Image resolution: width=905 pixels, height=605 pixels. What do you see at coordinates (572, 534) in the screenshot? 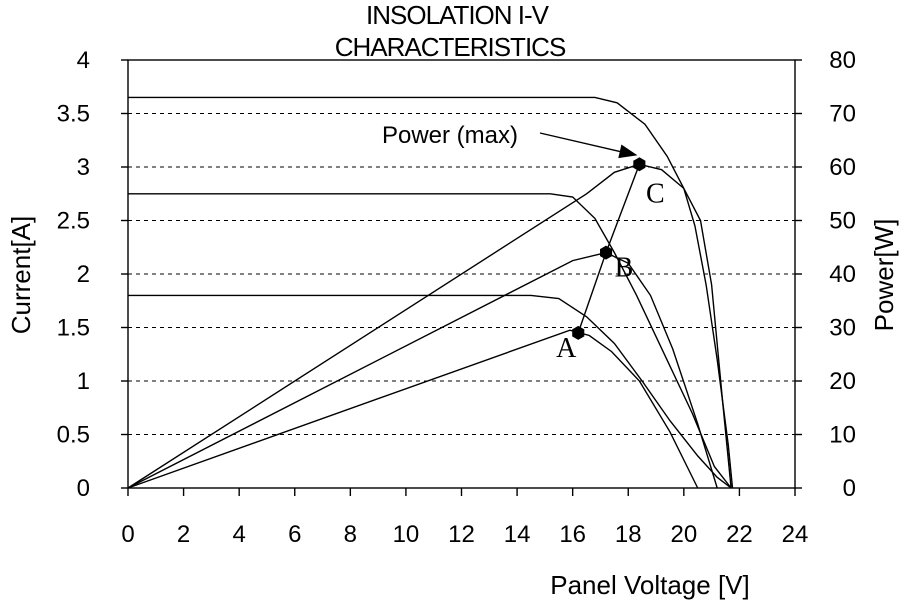
I see `x-tick-label: 16` at bounding box center [572, 534].